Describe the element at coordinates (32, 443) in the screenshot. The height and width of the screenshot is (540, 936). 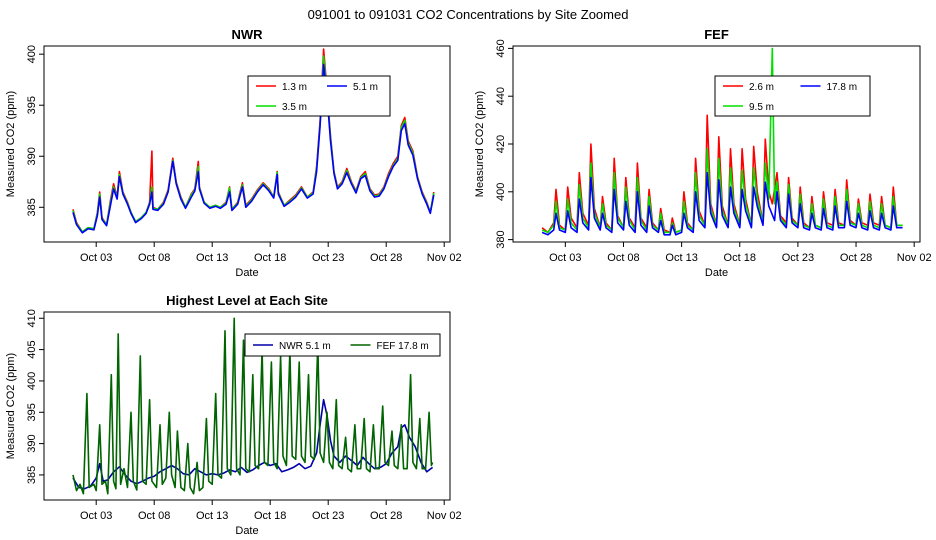
I see `highest-level-at-each-site-y-tick-label: 390` at that location.